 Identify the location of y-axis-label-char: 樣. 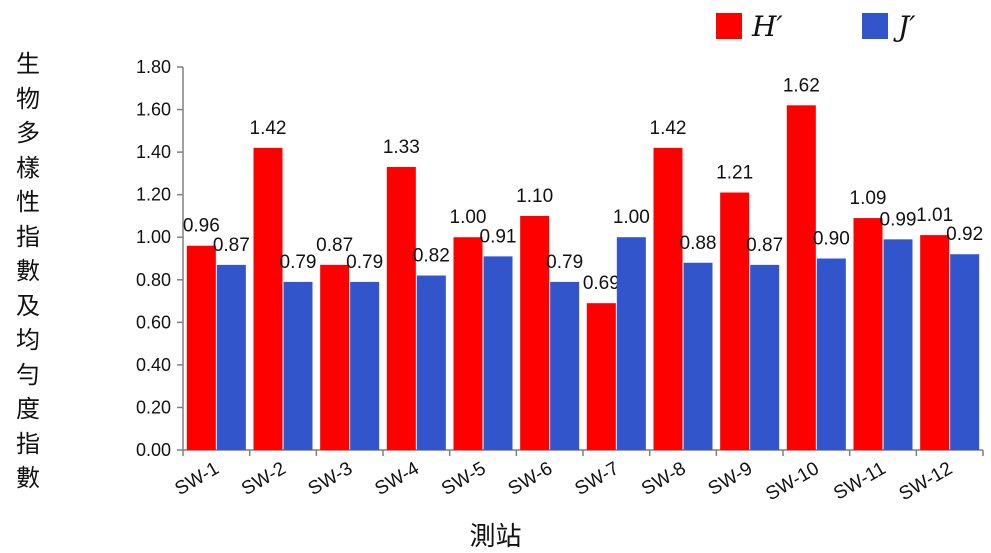
(28, 167).